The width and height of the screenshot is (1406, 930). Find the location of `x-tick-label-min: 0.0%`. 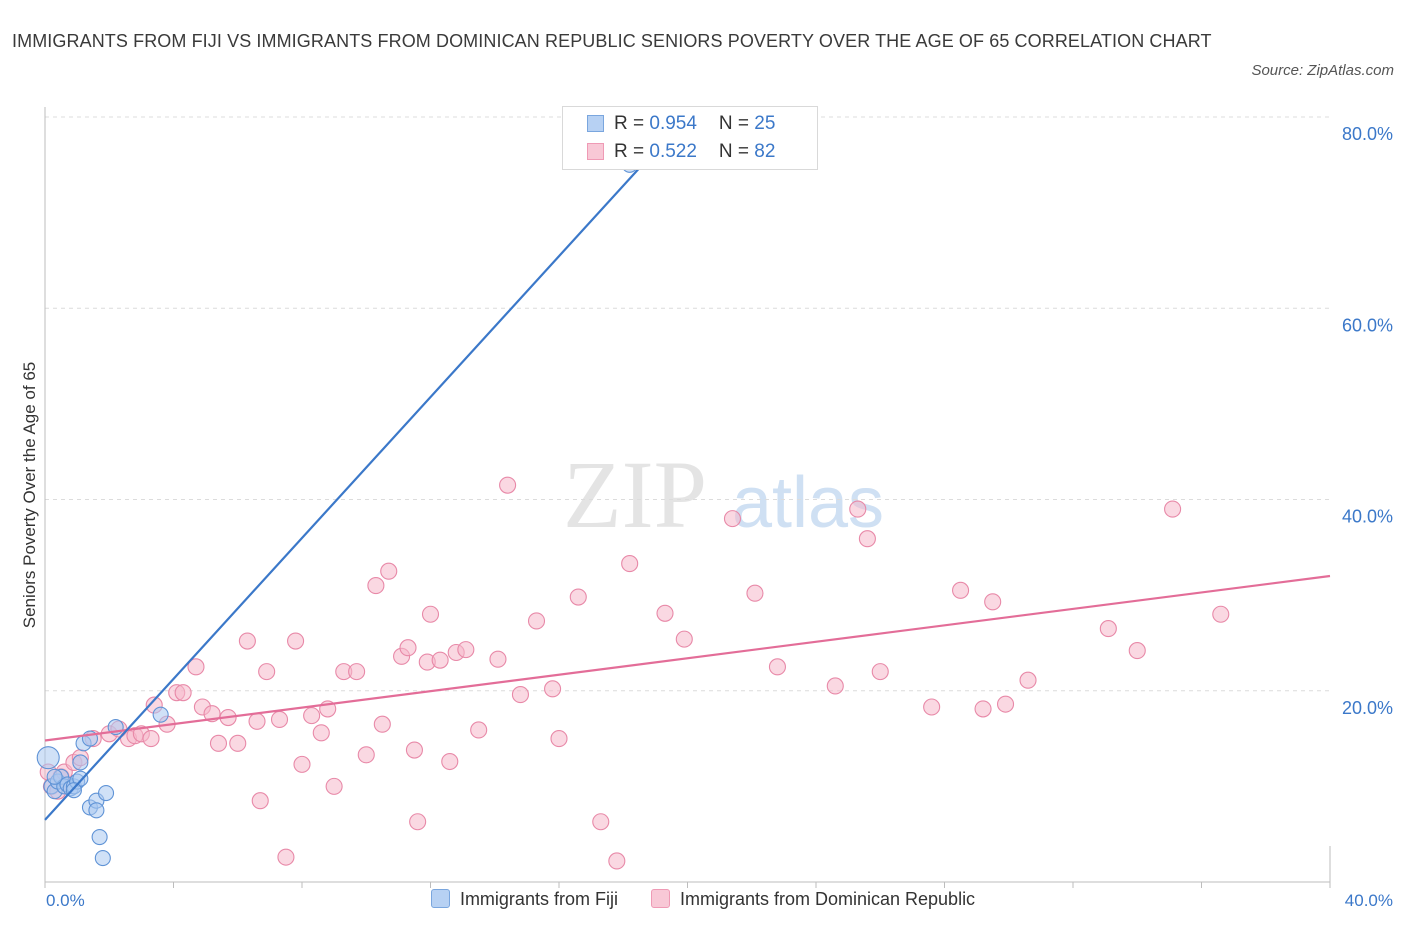

x-tick-label-min: 0.0% is located at coordinates (65, 900).